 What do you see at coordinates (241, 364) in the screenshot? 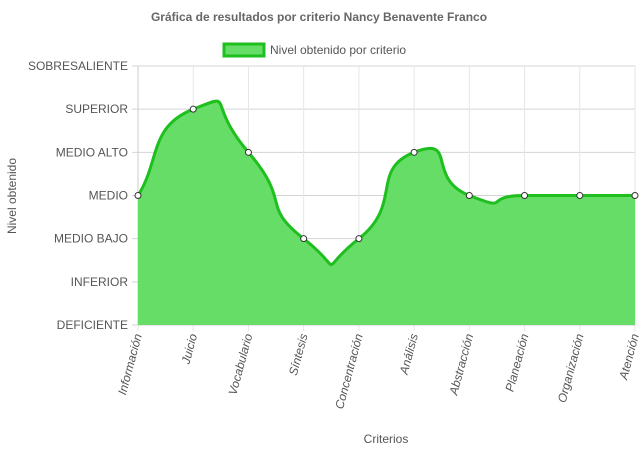
I see `x-tick-label: Vocabulario` at bounding box center [241, 364].